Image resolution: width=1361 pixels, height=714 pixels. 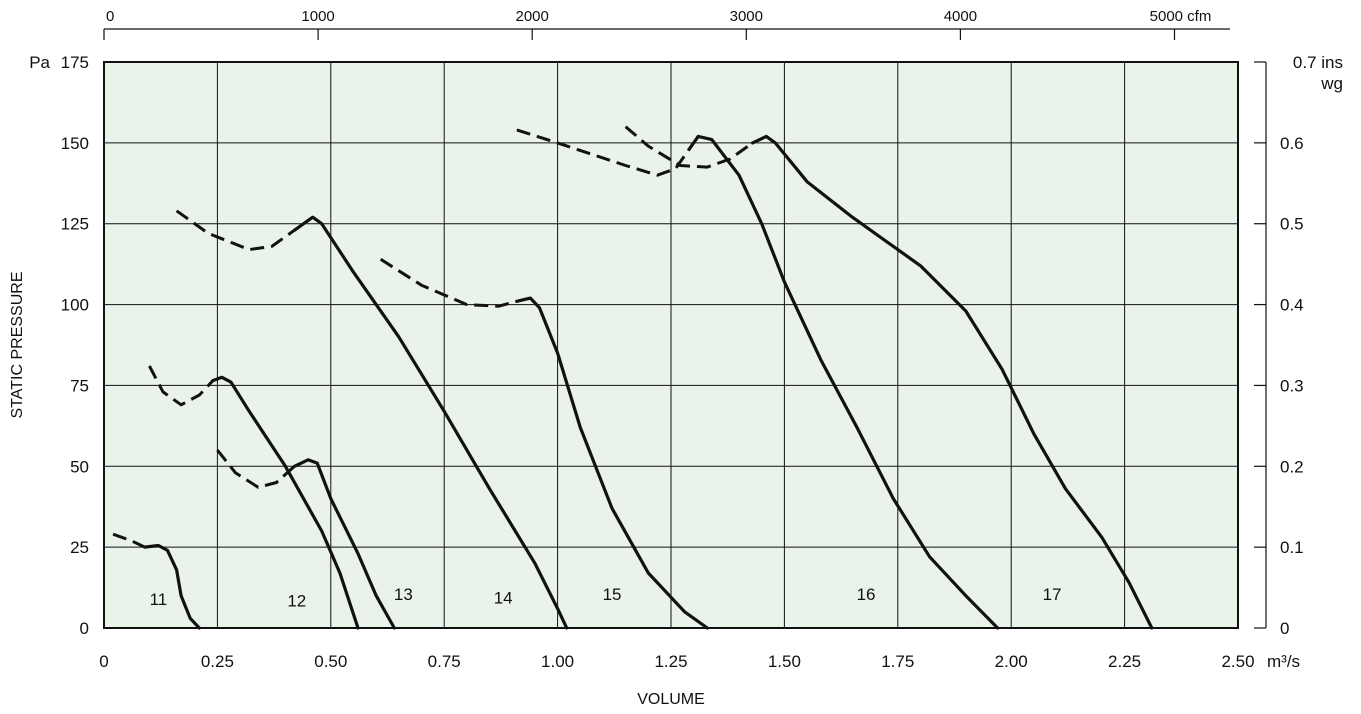 What do you see at coordinates (746, 16) in the screenshot?
I see `top-tick-label: 3000` at bounding box center [746, 16].